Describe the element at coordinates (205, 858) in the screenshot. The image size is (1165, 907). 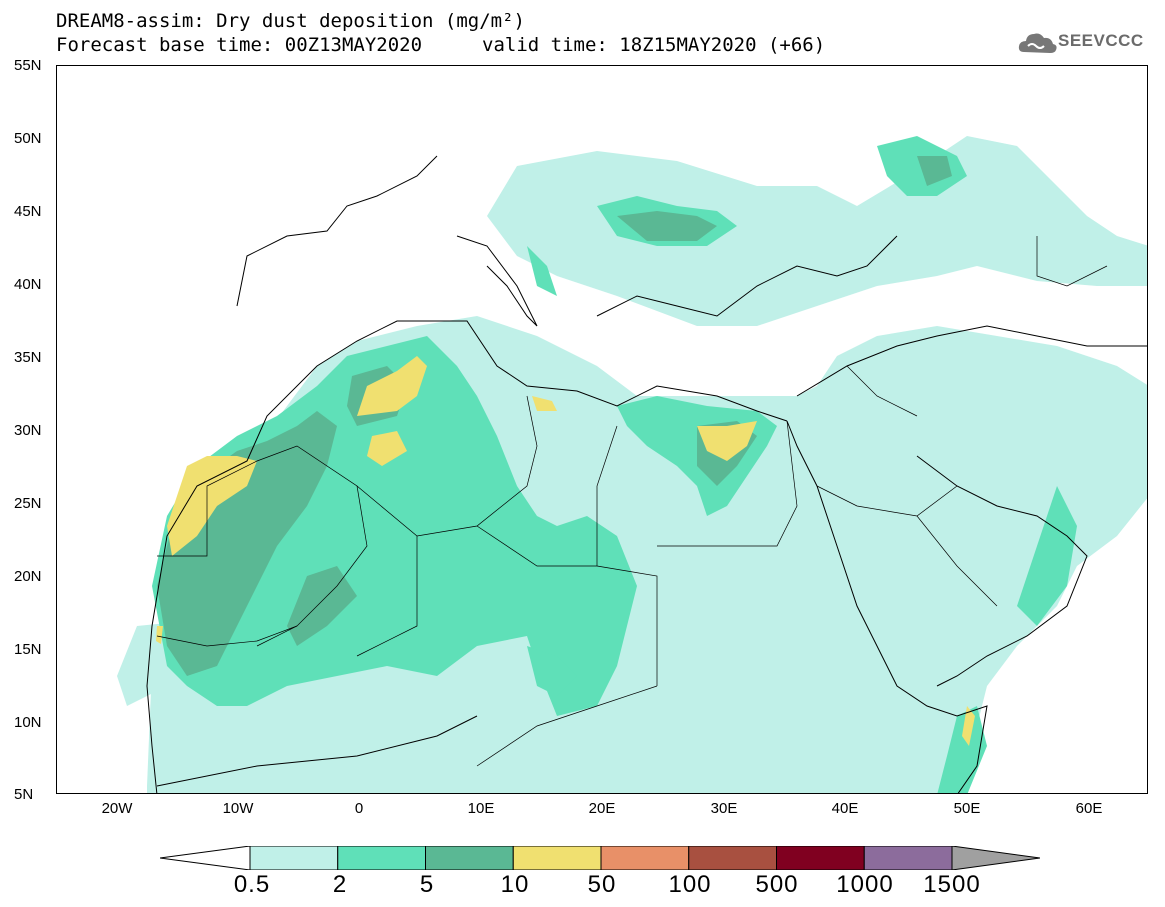
I see `colorbar-under-triangle` at that location.